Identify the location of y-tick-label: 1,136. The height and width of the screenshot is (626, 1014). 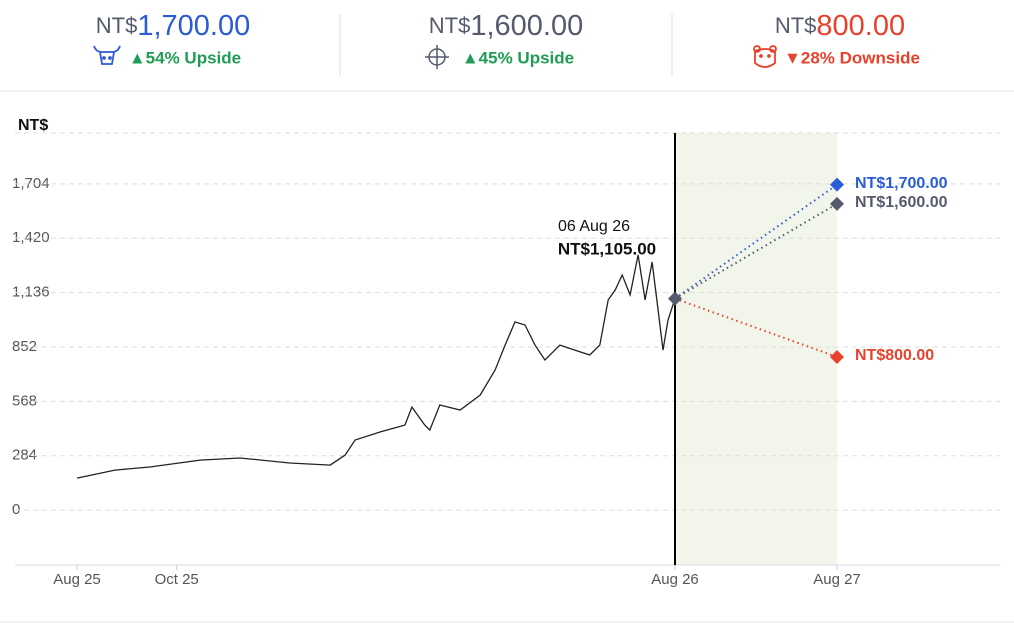
(31, 292).